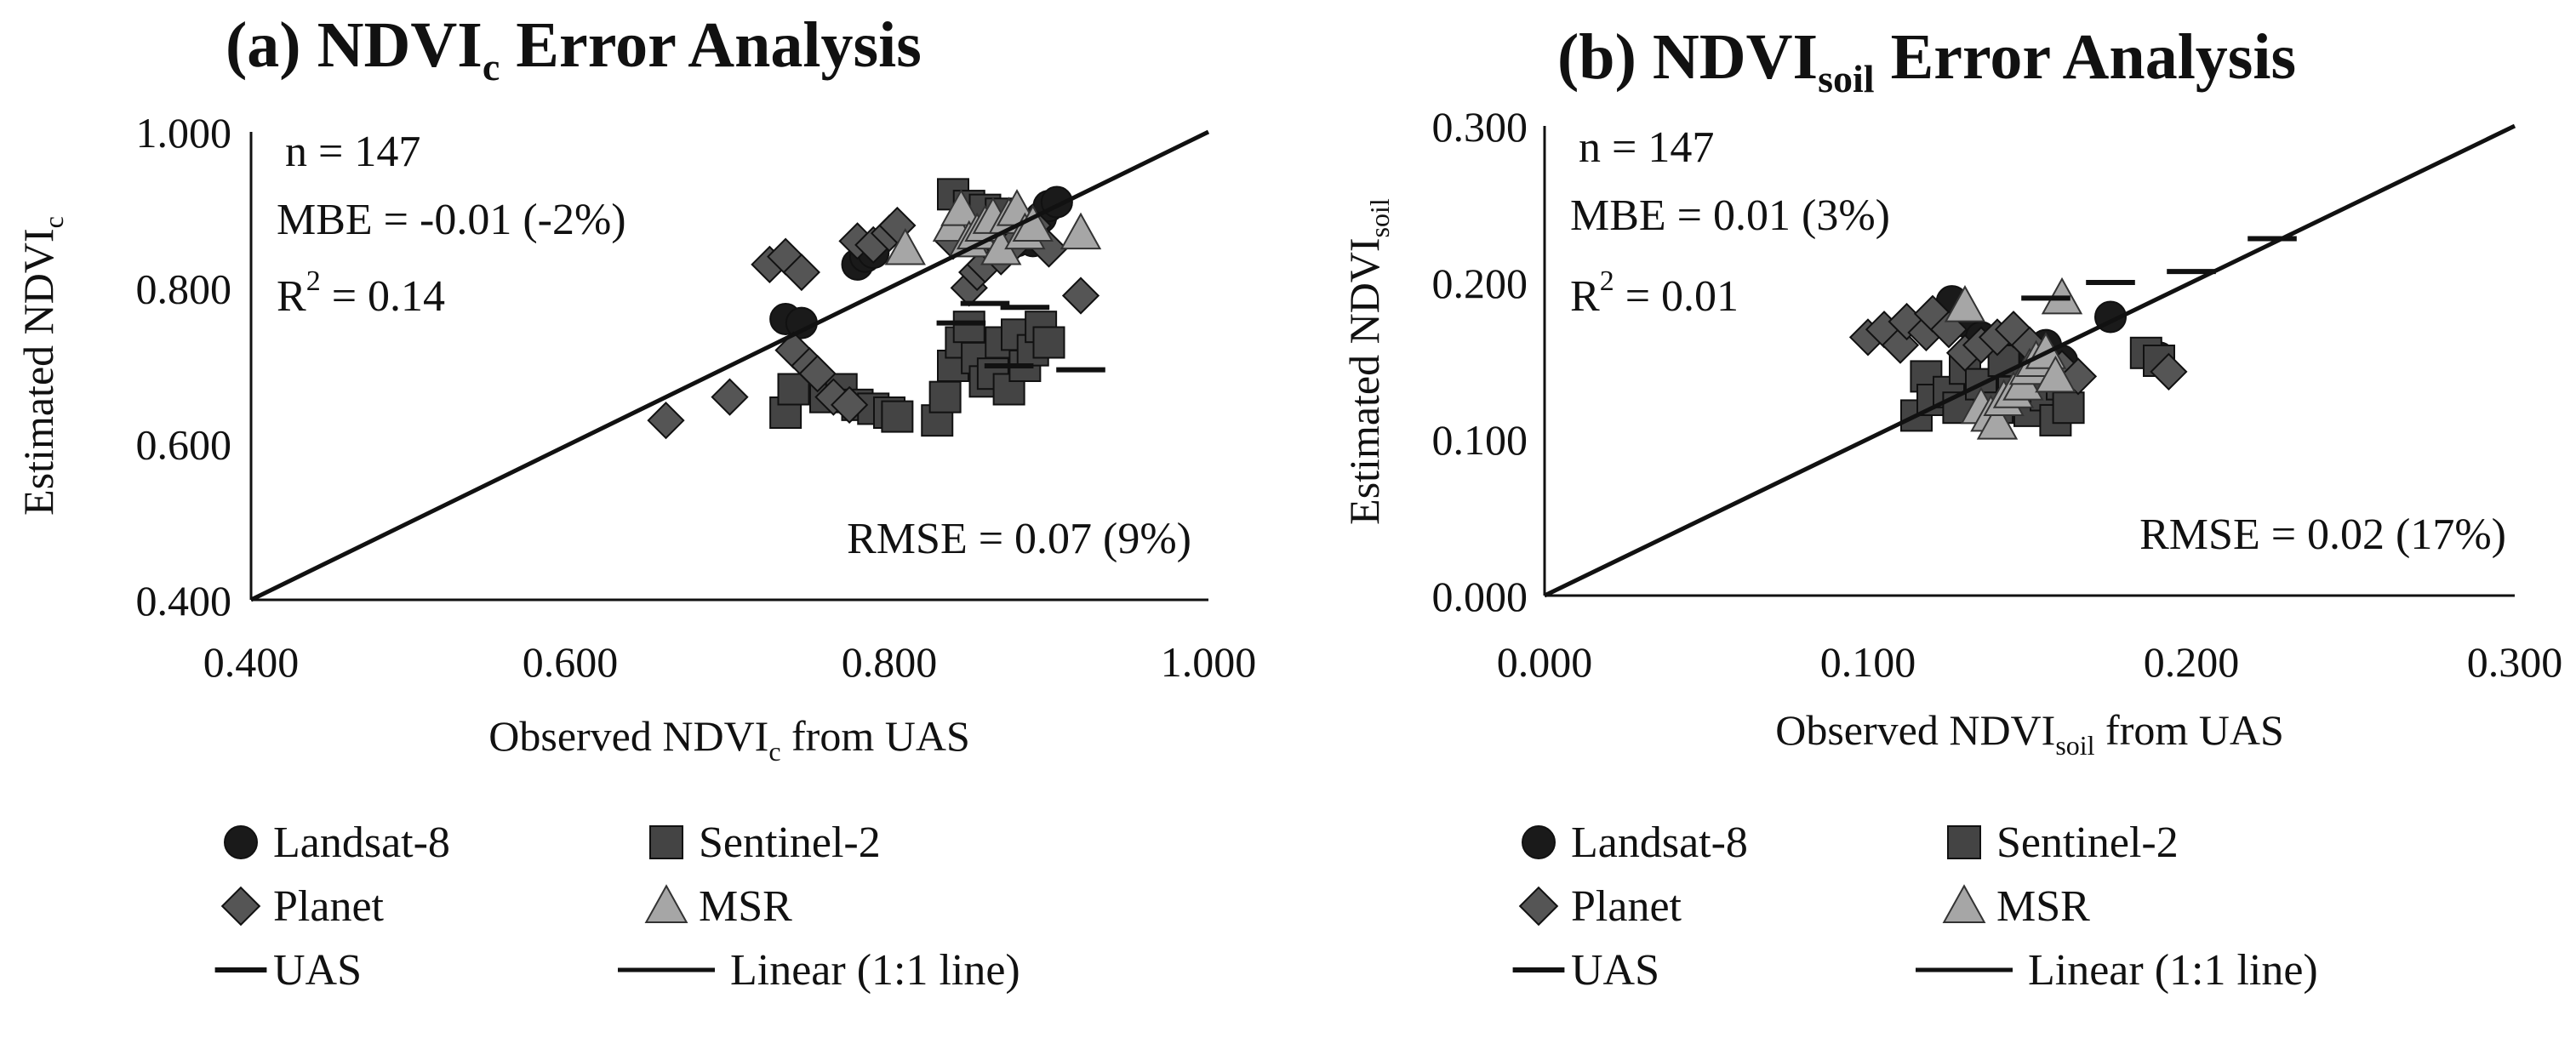 The width and height of the screenshot is (2576, 1038). Describe the element at coordinates (890, 662) in the screenshot. I see `x-tick-label: 0.800` at that location.